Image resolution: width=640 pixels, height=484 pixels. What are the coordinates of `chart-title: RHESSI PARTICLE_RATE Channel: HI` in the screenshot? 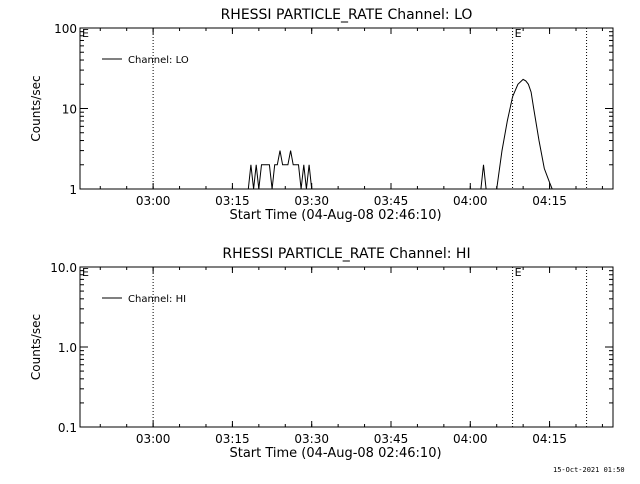 It's located at (346, 254).